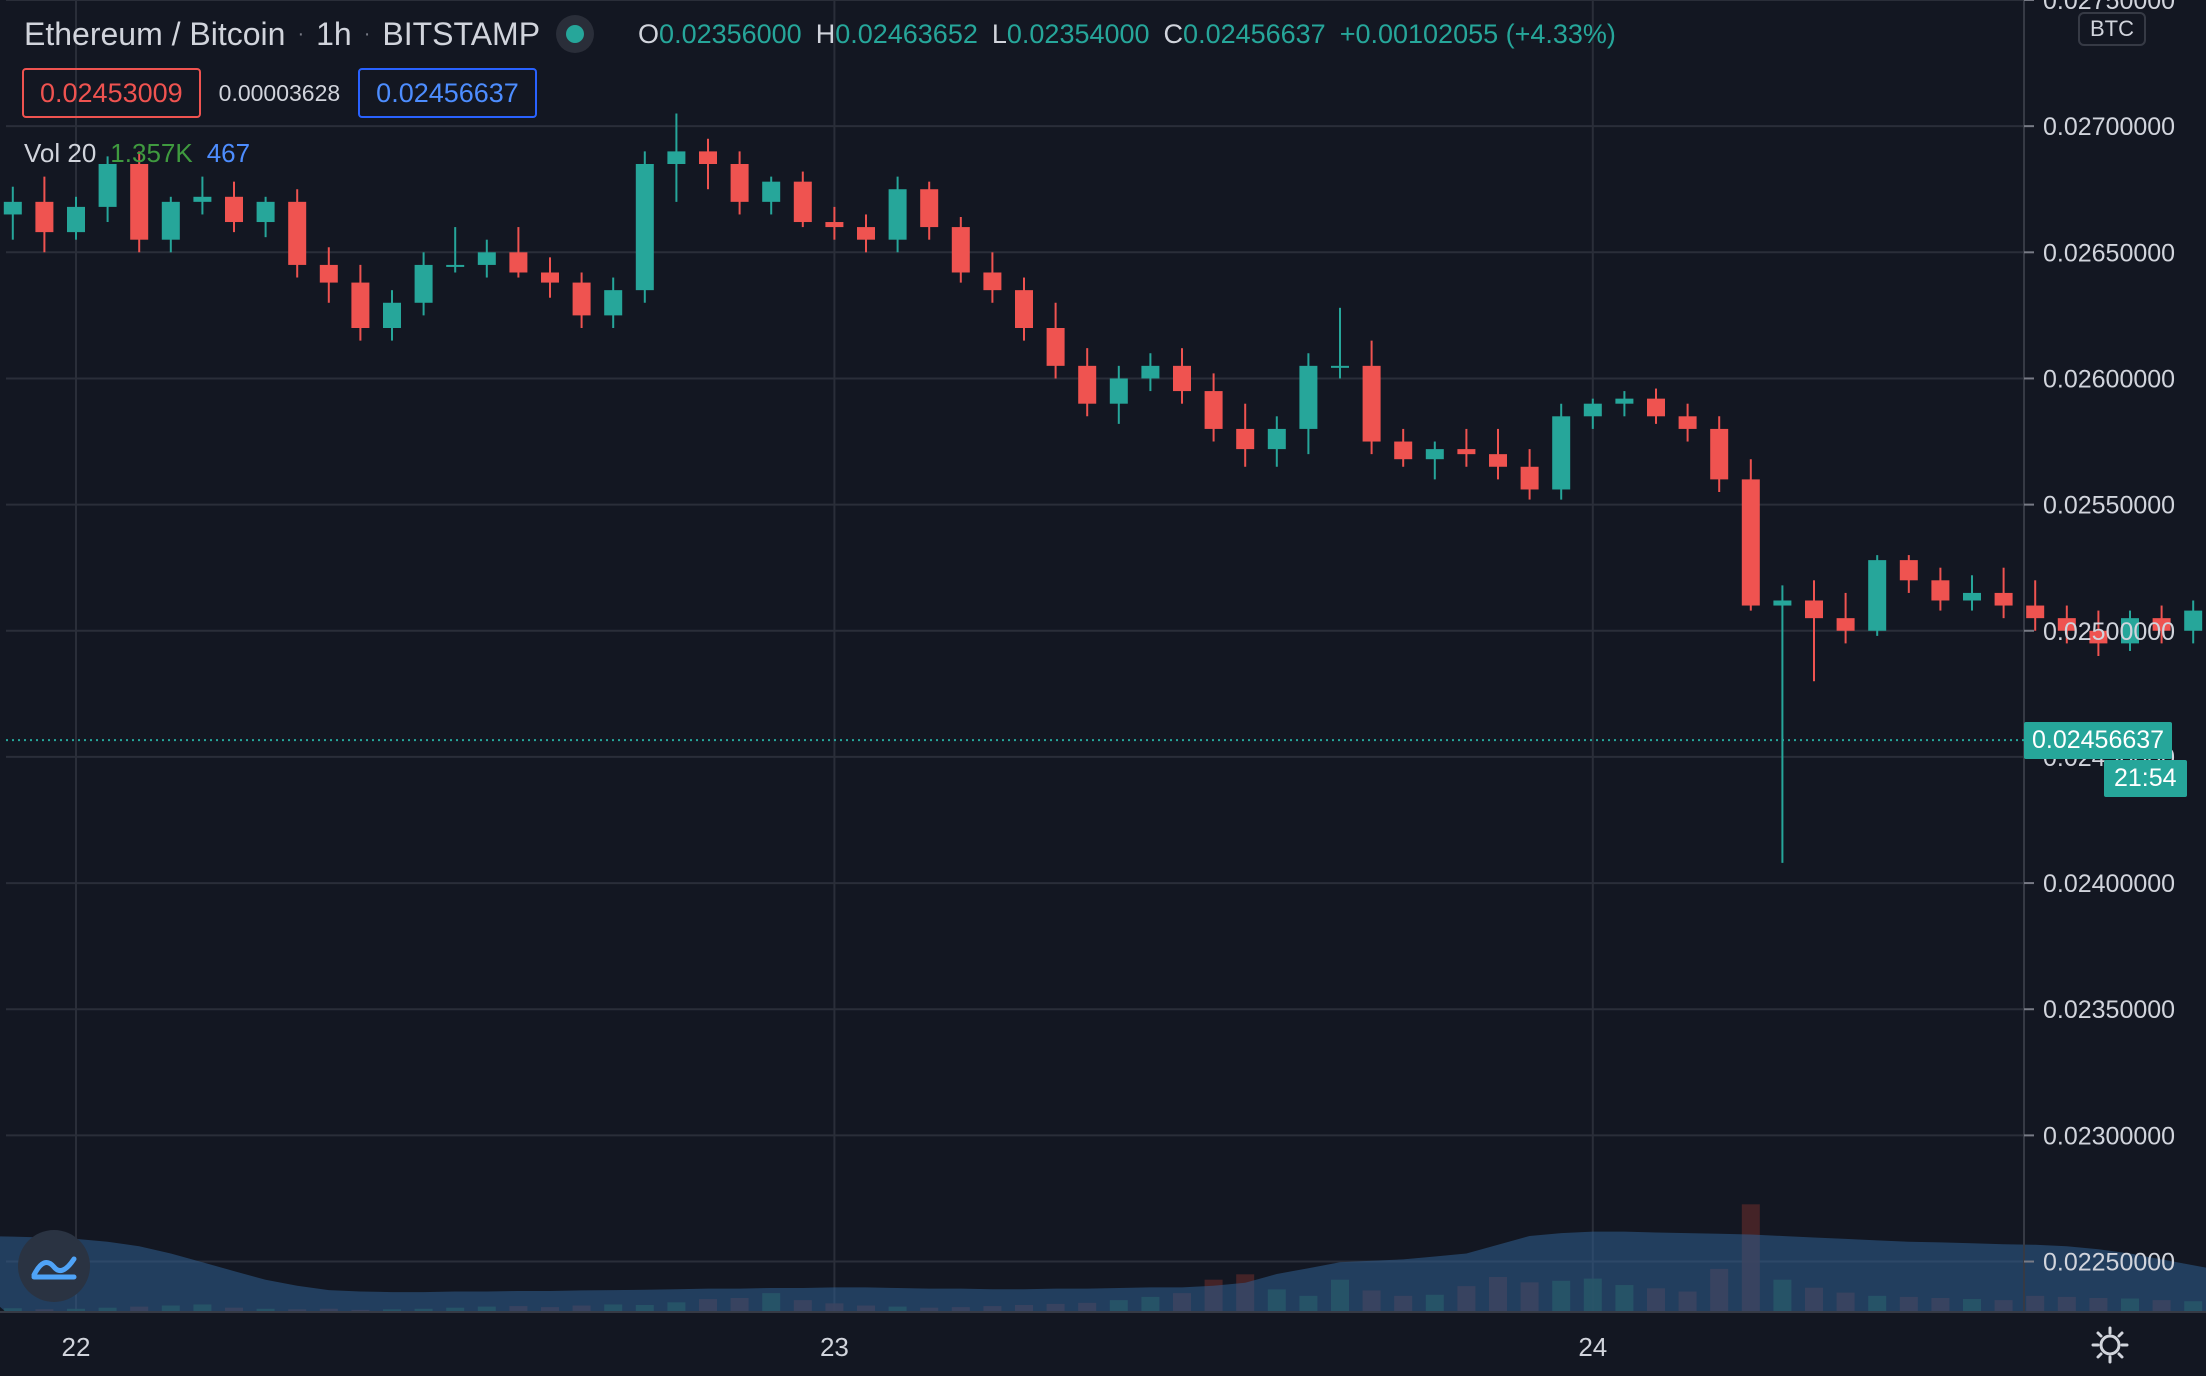  I want to click on price-tick-label: 0.02350000, so click(2109, 1010).